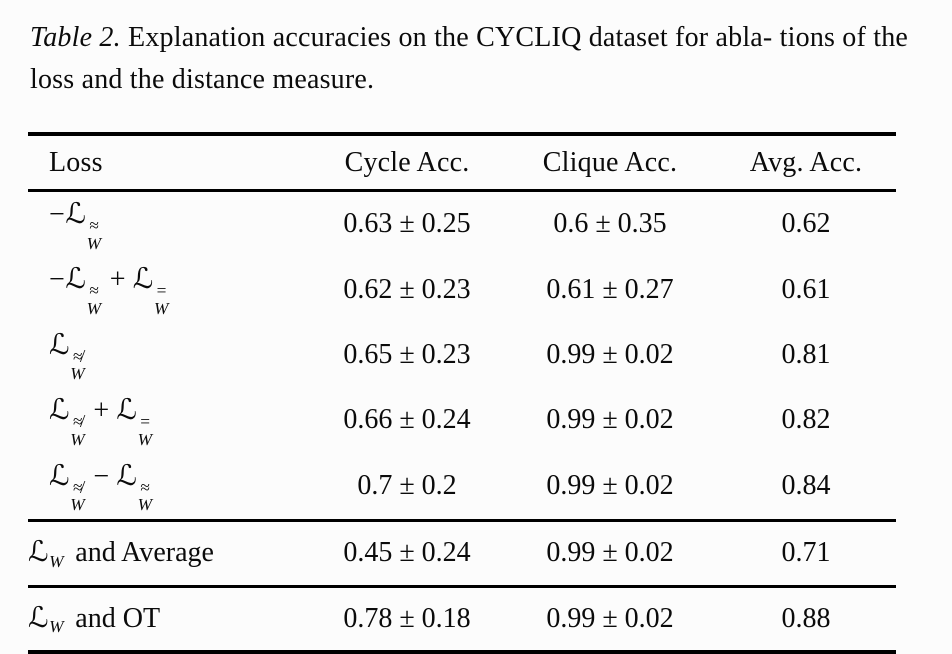 The height and width of the screenshot is (654, 952). I want to click on table-header: Loss Cycle Acc. Clique Acc. Avg. Acc., so click(462, 162).